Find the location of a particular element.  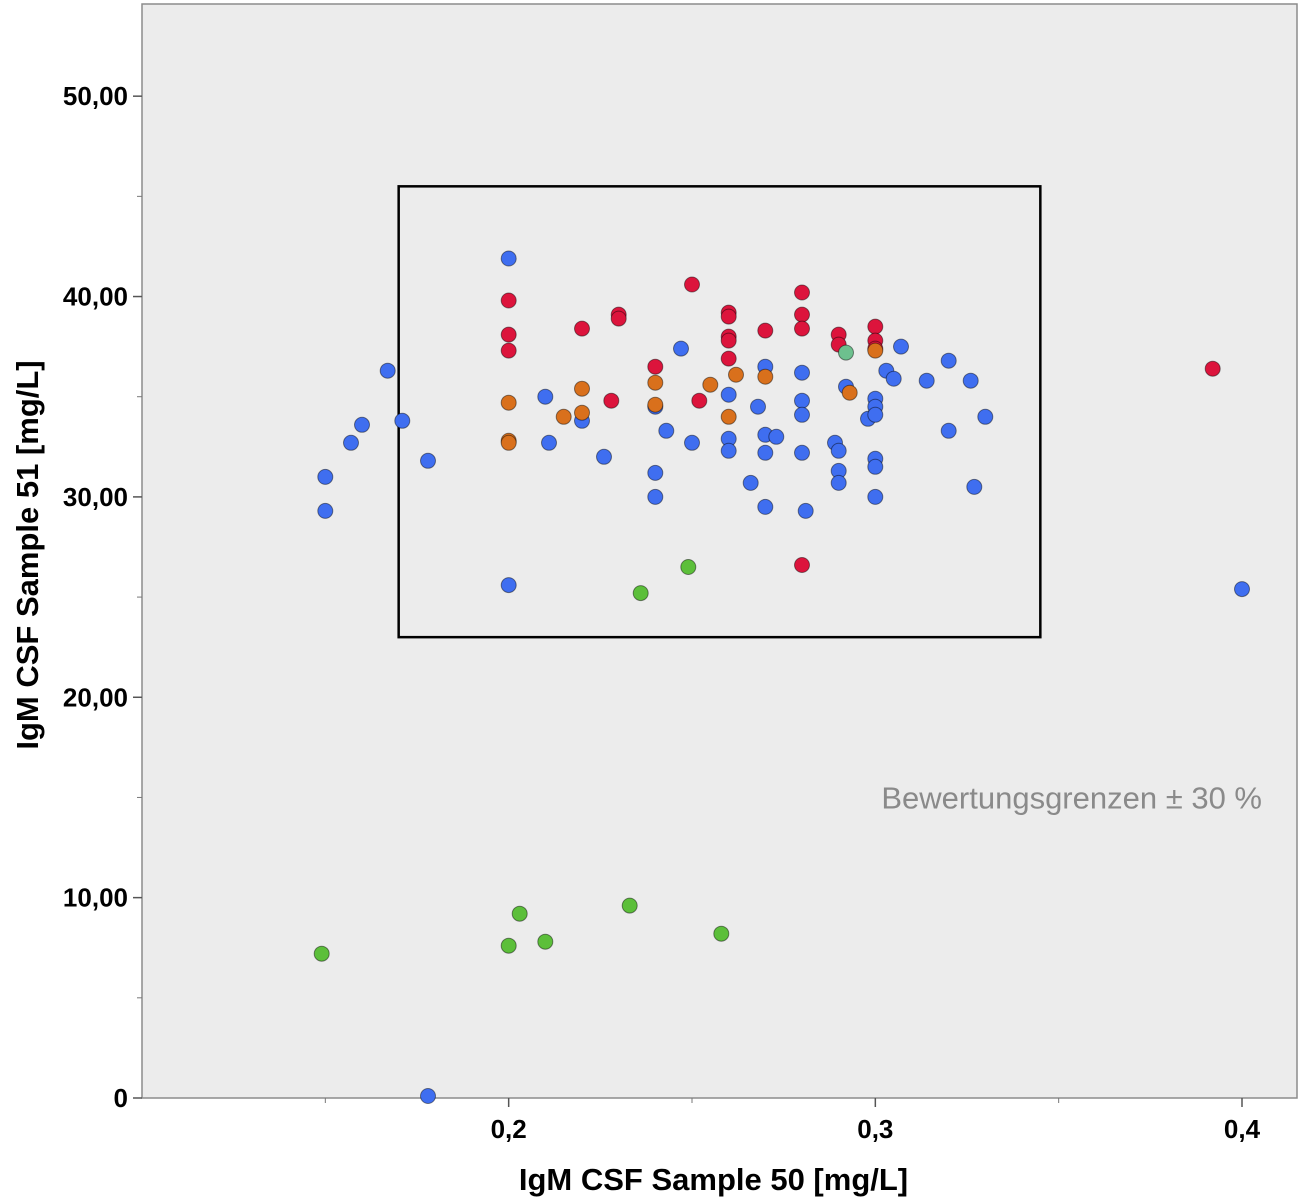

y-tick-label: 10,00 is located at coordinates (95, 898).